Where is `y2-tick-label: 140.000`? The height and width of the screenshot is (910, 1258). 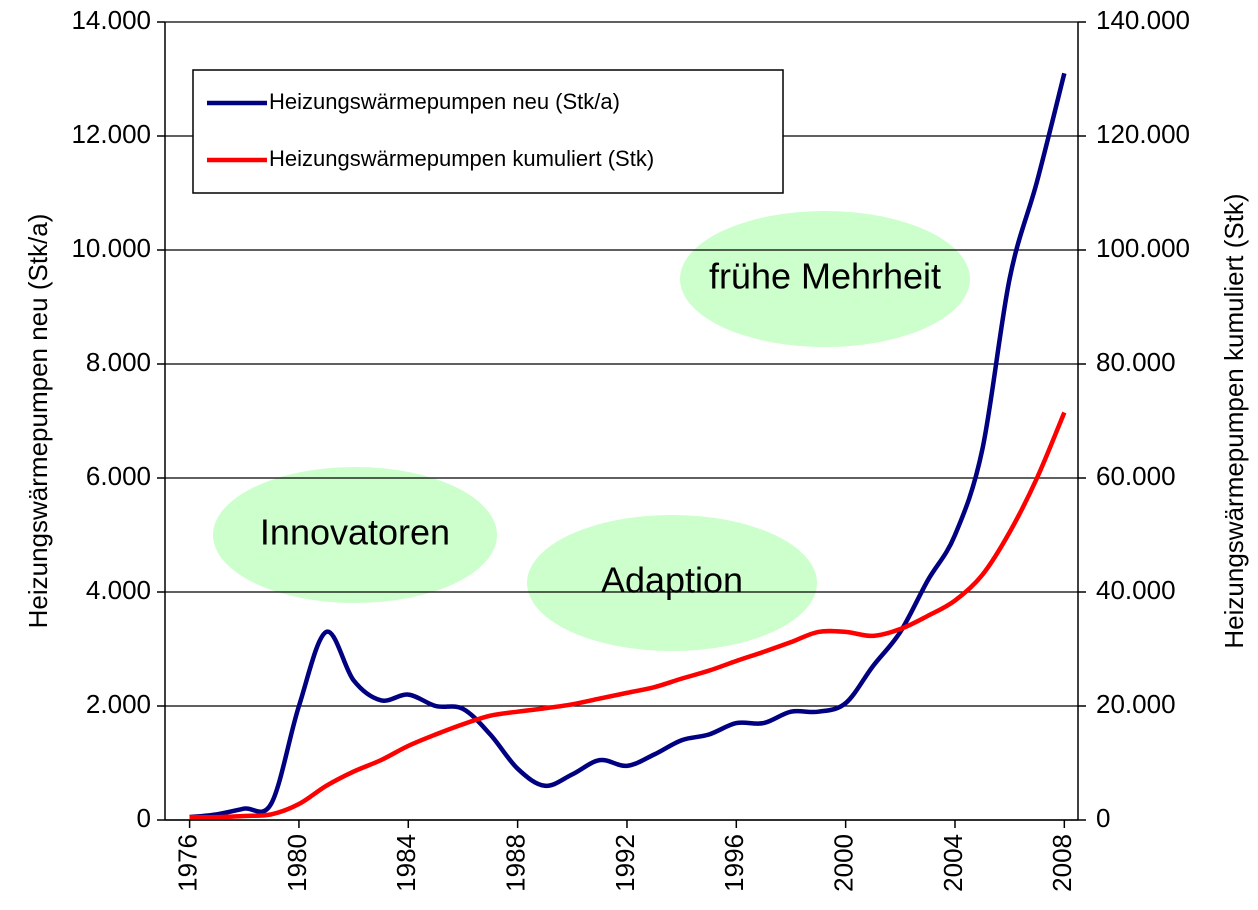
y2-tick-label: 140.000 is located at coordinates (1143, 20).